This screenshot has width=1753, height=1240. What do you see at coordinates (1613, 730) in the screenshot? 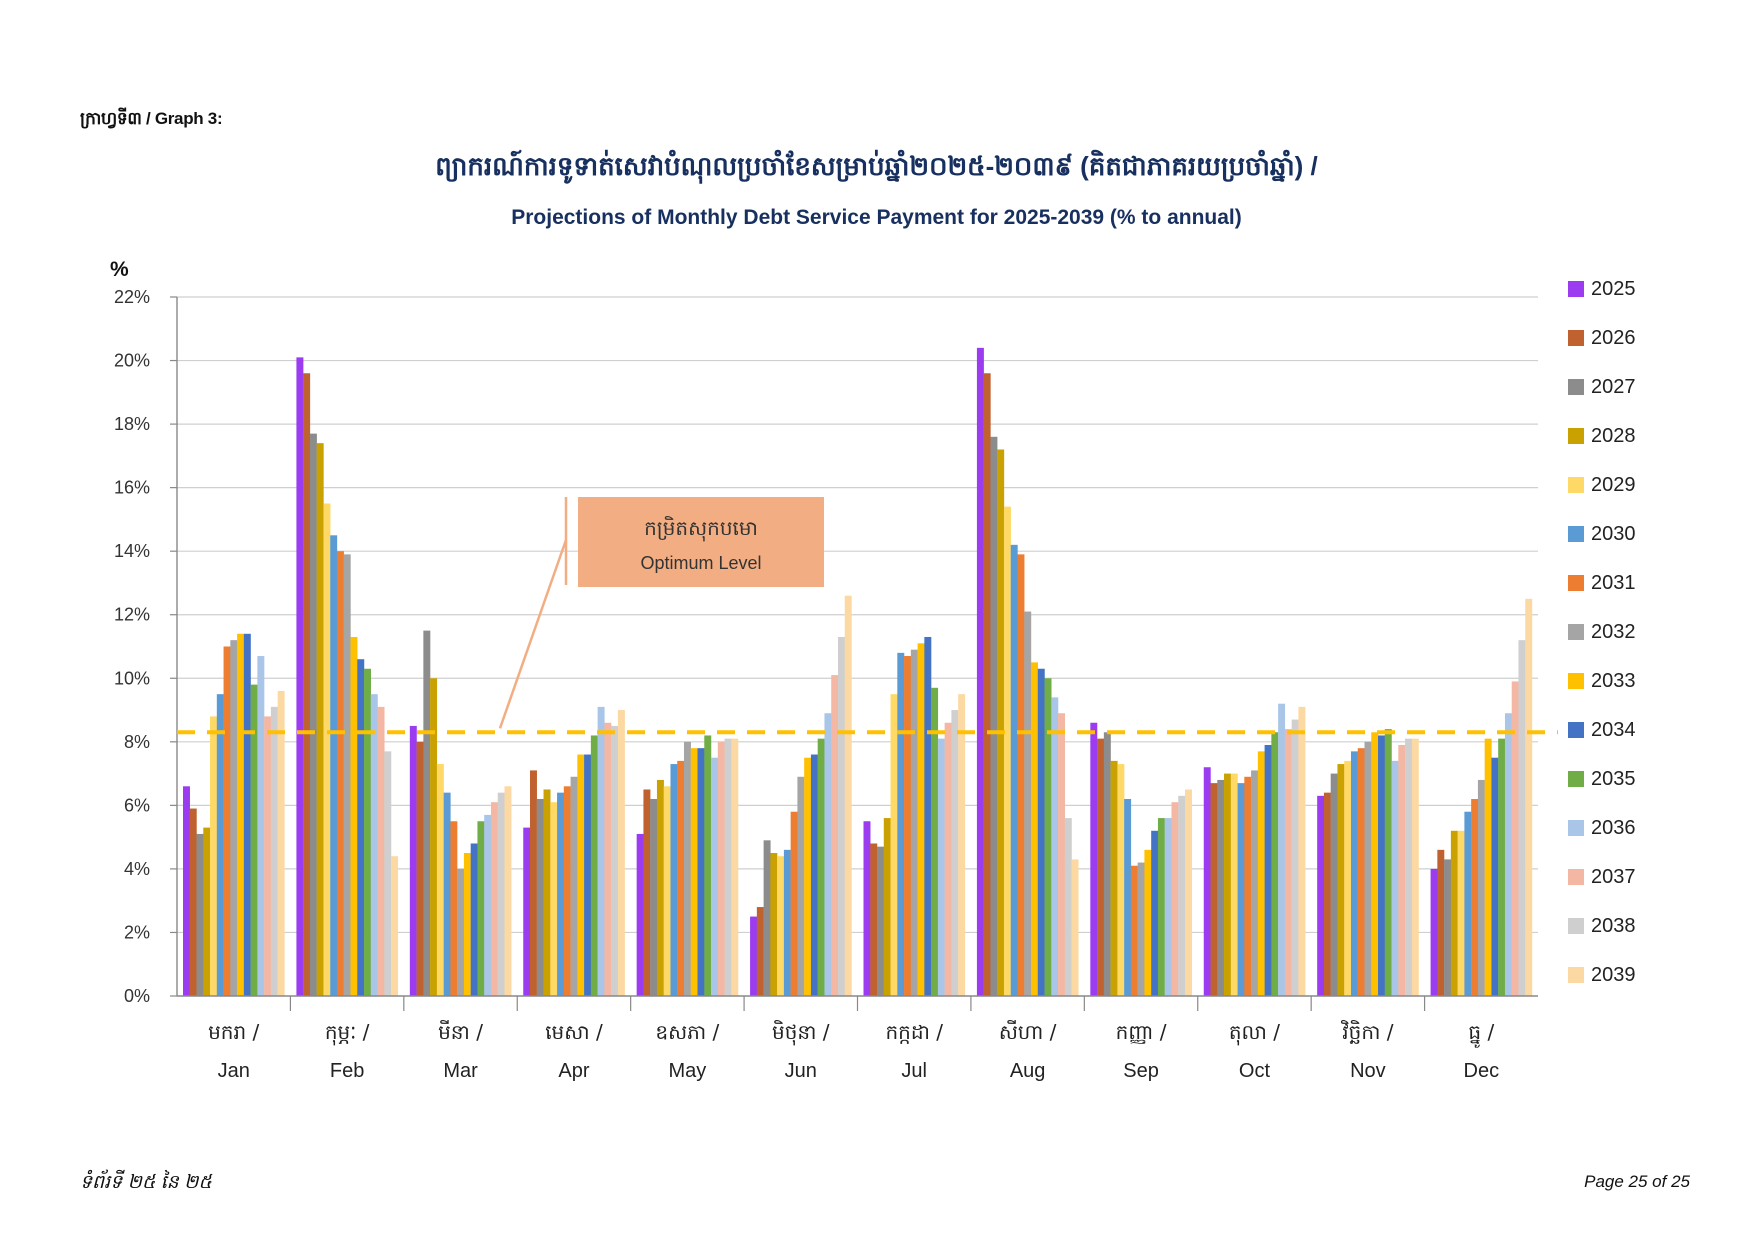
I see `legend-label: 2034` at bounding box center [1613, 730].